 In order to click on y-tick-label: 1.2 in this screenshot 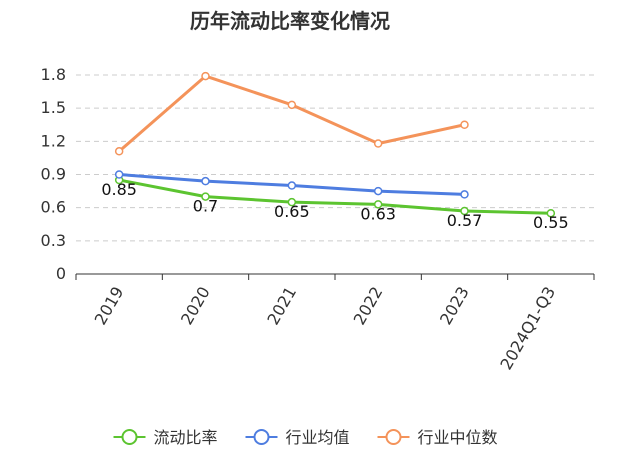, I will do `click(53, 140)`.